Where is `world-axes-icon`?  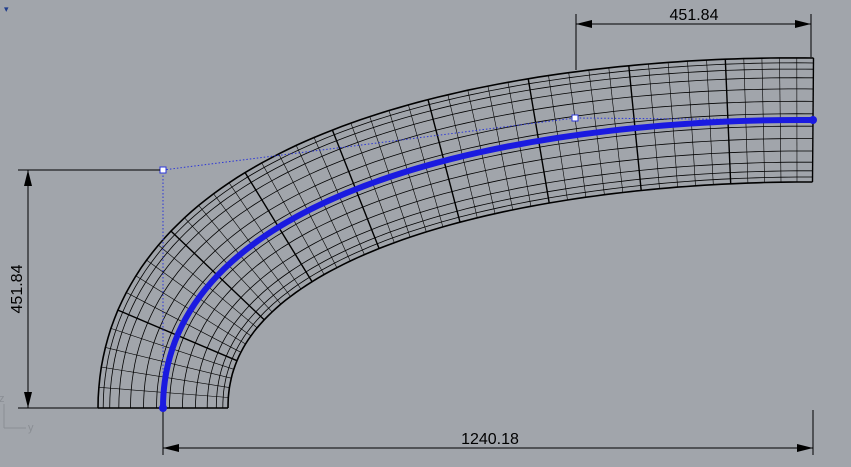 world-axes-icon is located at coordinates (14, 416).